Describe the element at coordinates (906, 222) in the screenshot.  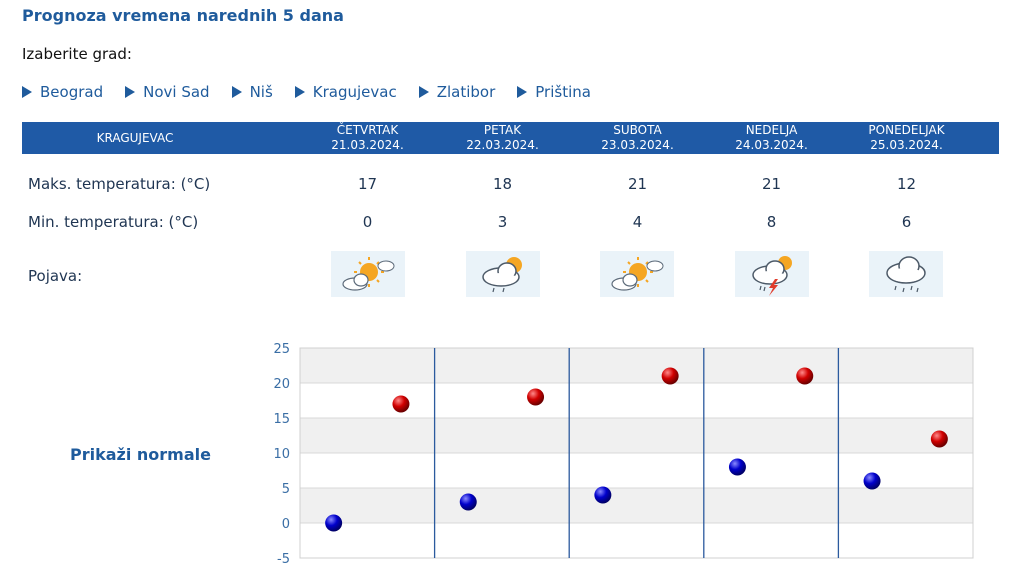
I see `min-temp-value: 6` at that location.